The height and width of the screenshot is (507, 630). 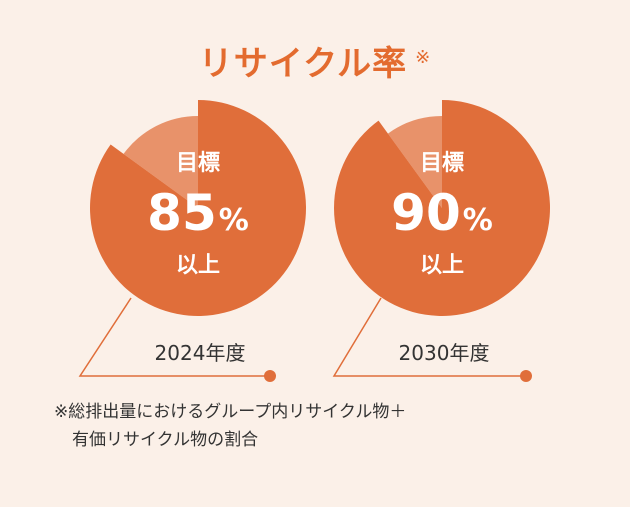 What do you see at coordinates (429, 337) in the screenshot?
I see `pie-2-leader-line` at bounding box center [429, 337].